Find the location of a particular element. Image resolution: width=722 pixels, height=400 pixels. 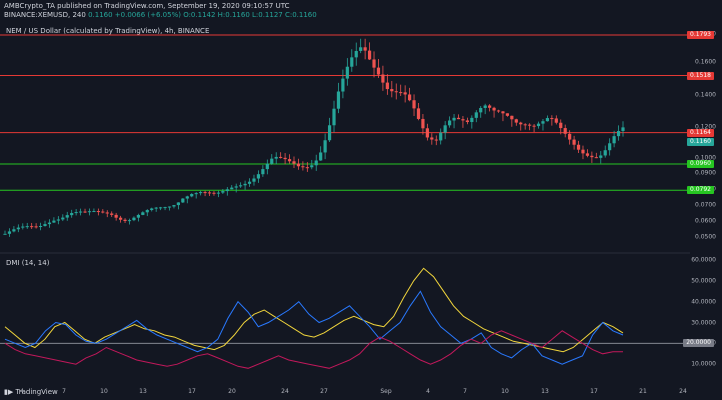

time-tick-label: Sep is located at coordinates (386, 391).